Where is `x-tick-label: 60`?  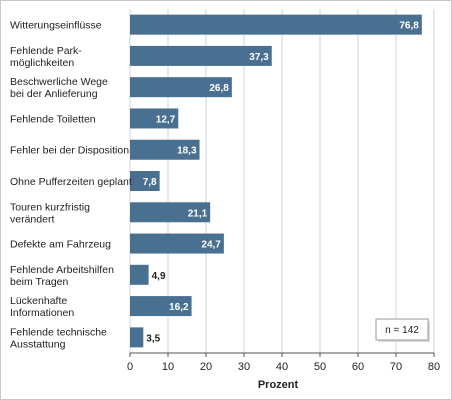 x-tick-label: 60 is located at coordinates (358, 367).